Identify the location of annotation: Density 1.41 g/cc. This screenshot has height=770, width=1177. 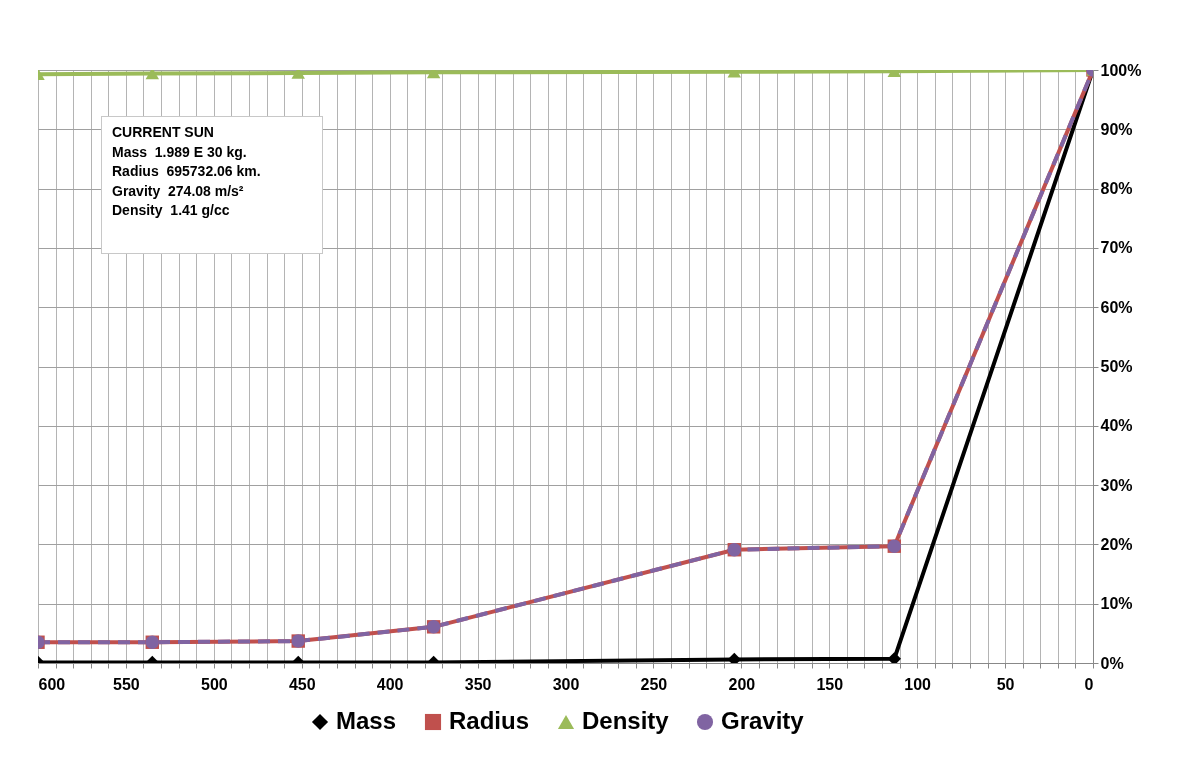
(171, 210).